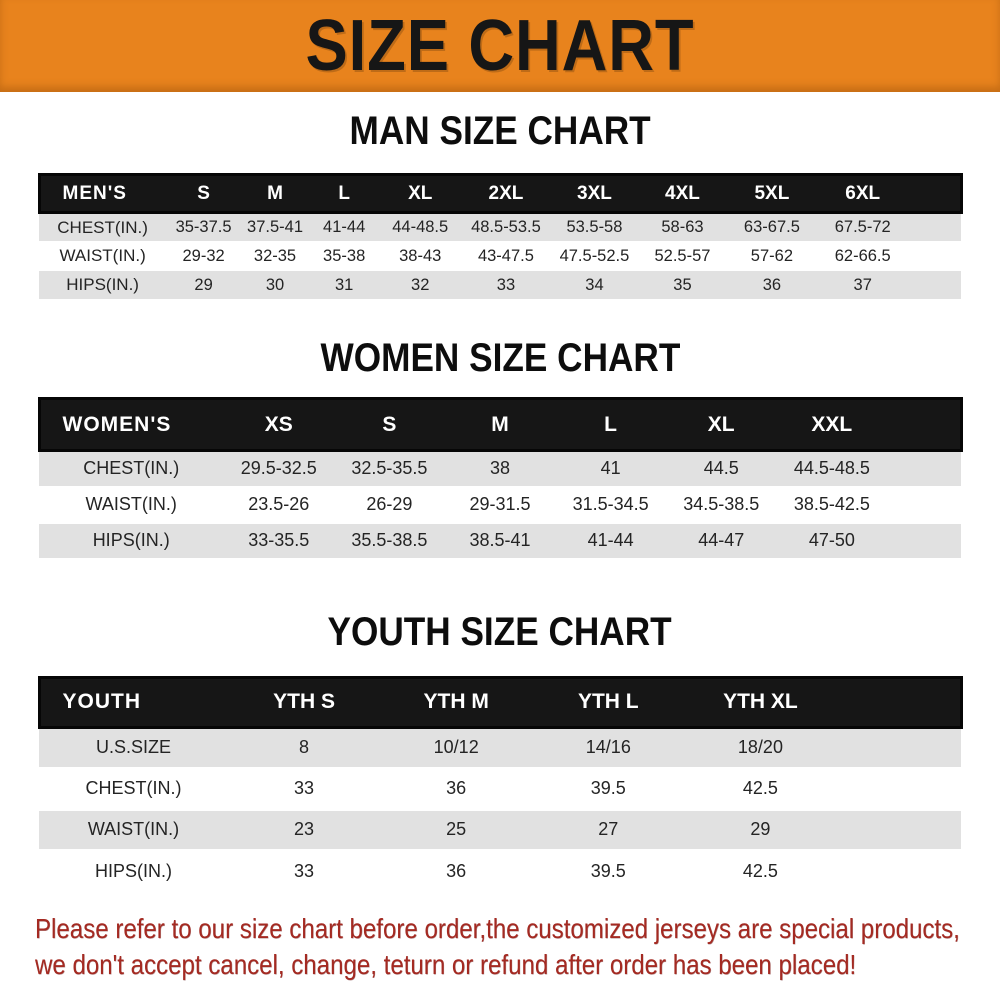 Image resolution: width=1000 pixels, height=1000 pixels. Describe the element at coordinates (682, 255) in the screenshot. I see `size-cell: 52.5-57` at that location.